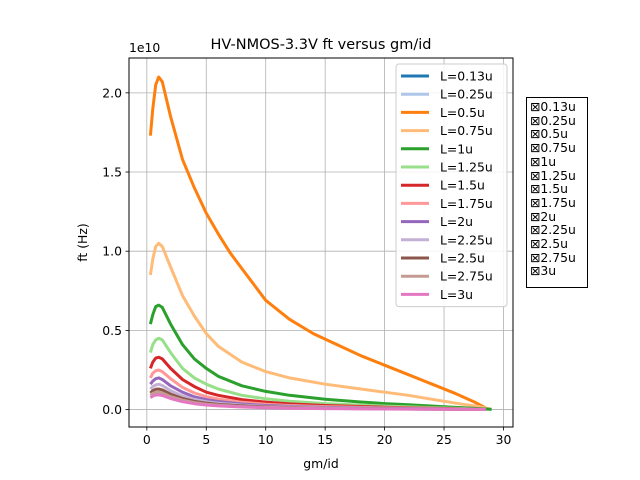  Describe the element at coordinates (466, 239) in the screenshot. I see `legend-label: L=2.25u` at that location.